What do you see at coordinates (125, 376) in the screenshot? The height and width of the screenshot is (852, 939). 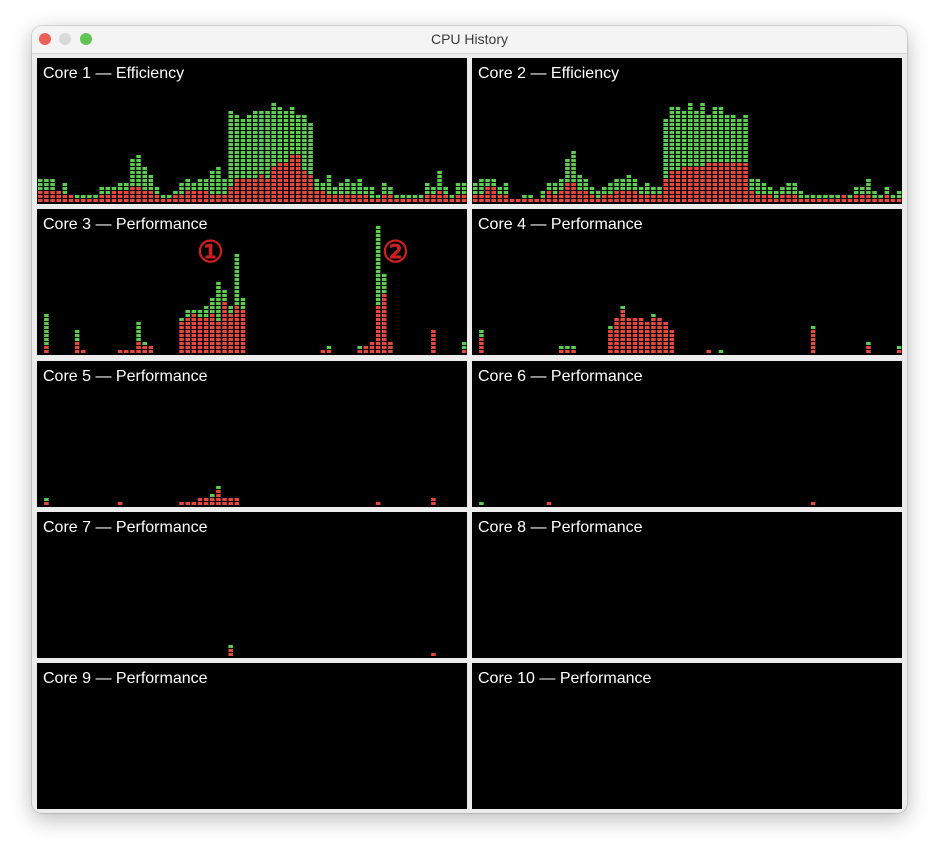 I see `core-title: Core 5 — Performance` at bounding box center [125, 376].